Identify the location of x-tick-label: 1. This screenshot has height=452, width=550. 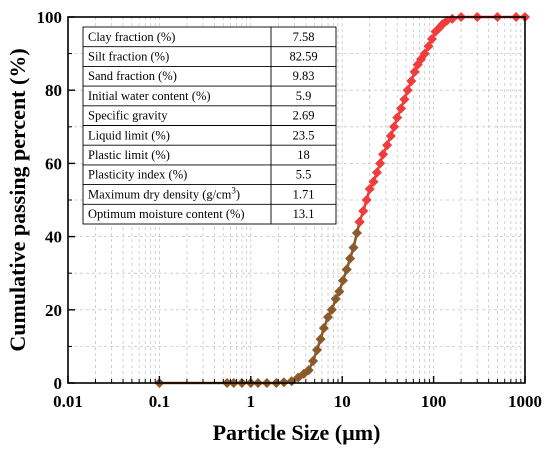
(251, 401).